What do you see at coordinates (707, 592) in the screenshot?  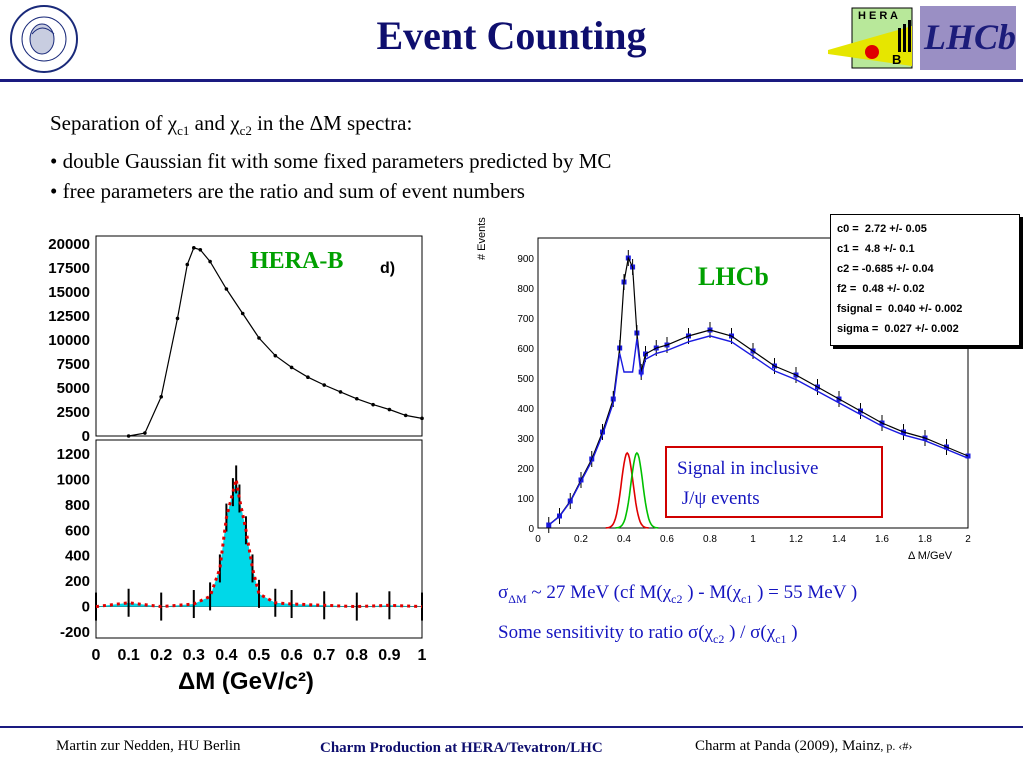 I see `sigma-text-2: ) - M(` at bounding box center [707, 592].